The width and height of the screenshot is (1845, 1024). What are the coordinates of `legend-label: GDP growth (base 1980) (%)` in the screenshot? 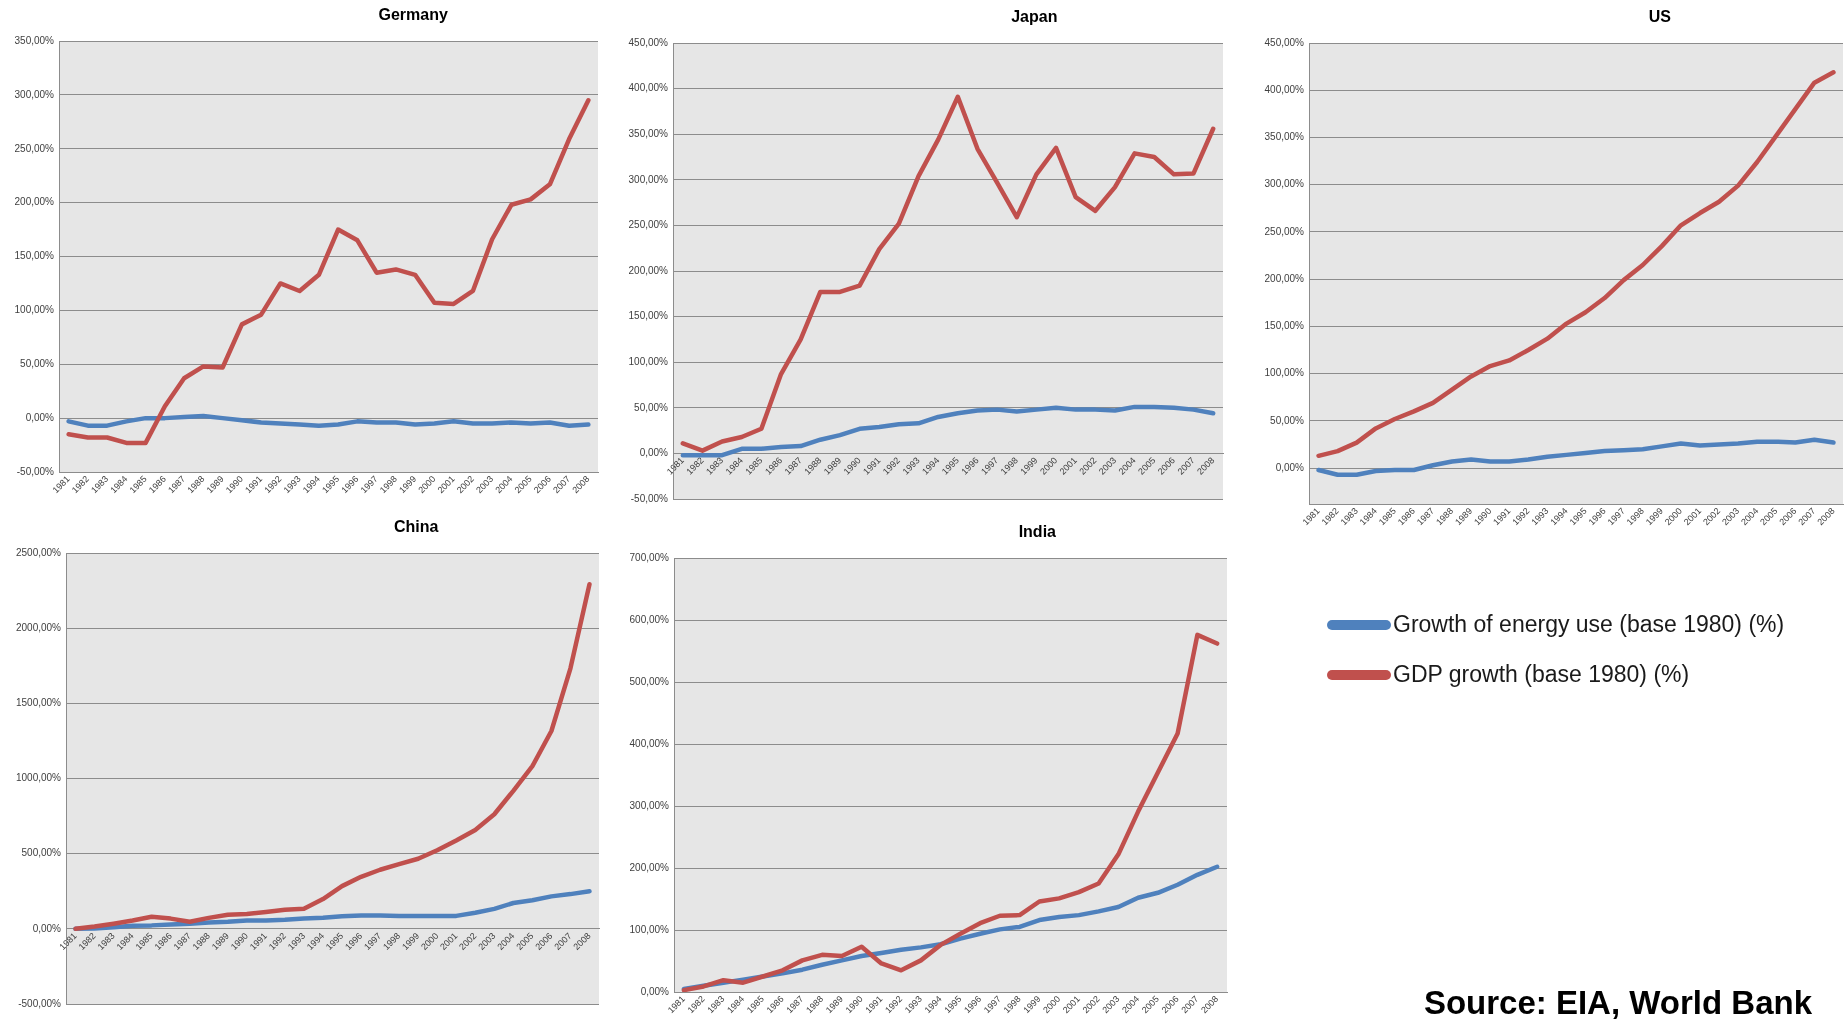 It's located at (1541, 674).